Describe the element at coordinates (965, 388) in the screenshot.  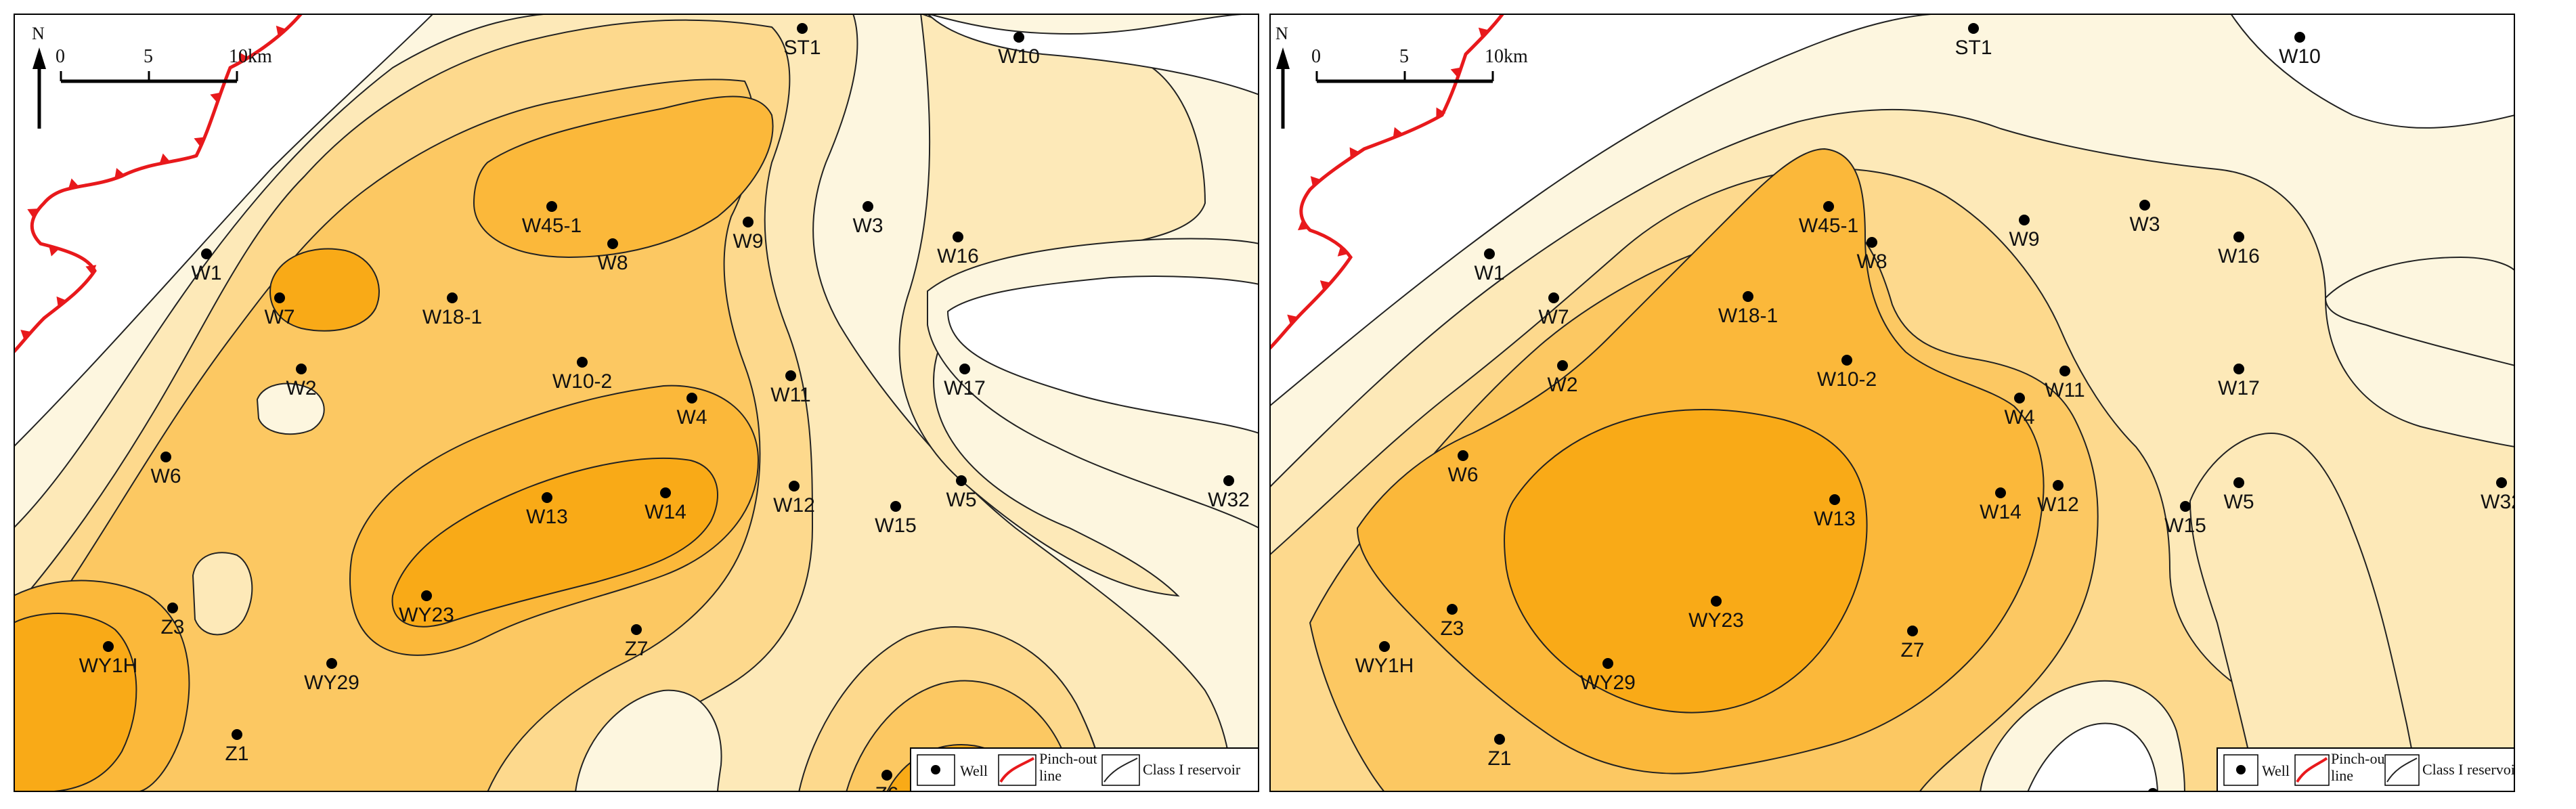
I see `well-label: W17` at that location.